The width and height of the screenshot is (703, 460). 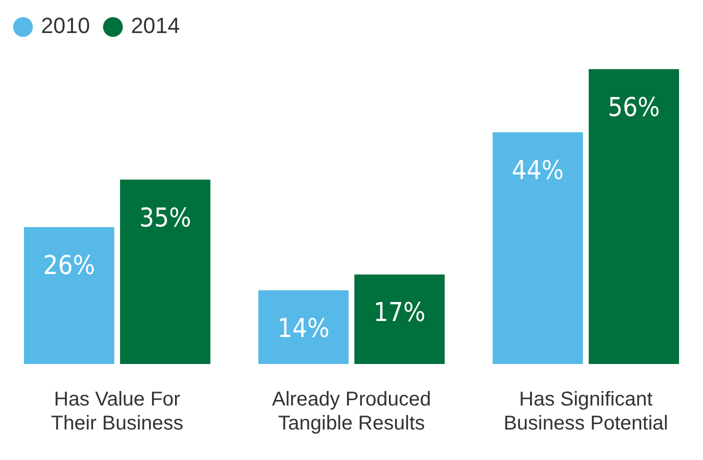 I want to click on data-label: 26%, so click(x=69, y=265).